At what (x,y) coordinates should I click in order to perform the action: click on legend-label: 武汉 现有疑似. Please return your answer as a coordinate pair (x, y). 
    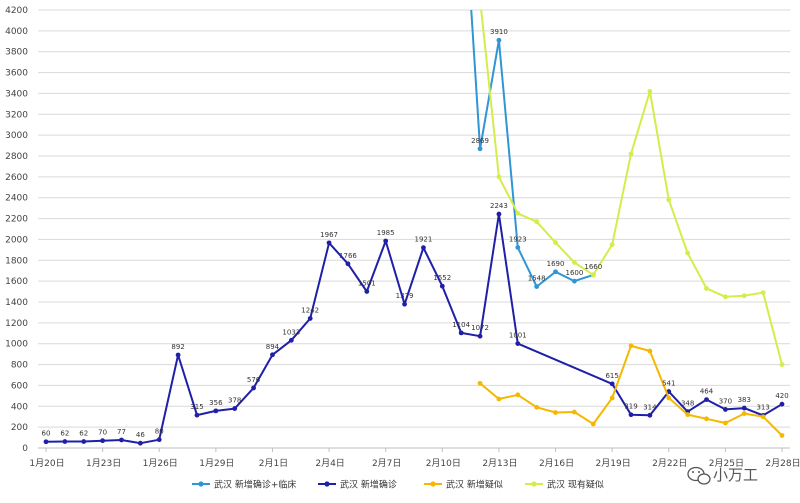
    Looking at the image, I should click on (575, 485).